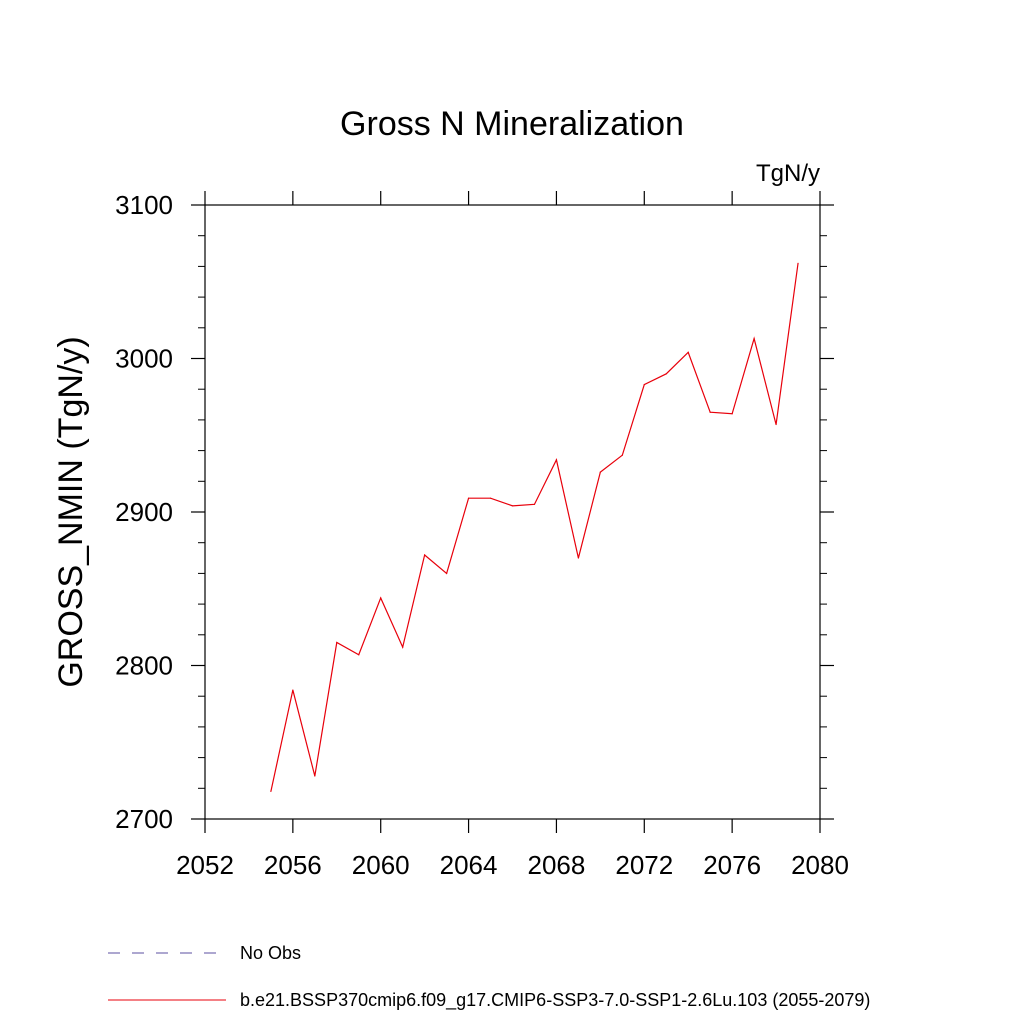 This screenshot has width=1024, height=1024. Describe the element at coordinates (512, 124) in the screenshot. I see `chart-title: Gross N Mineralization` at that location.